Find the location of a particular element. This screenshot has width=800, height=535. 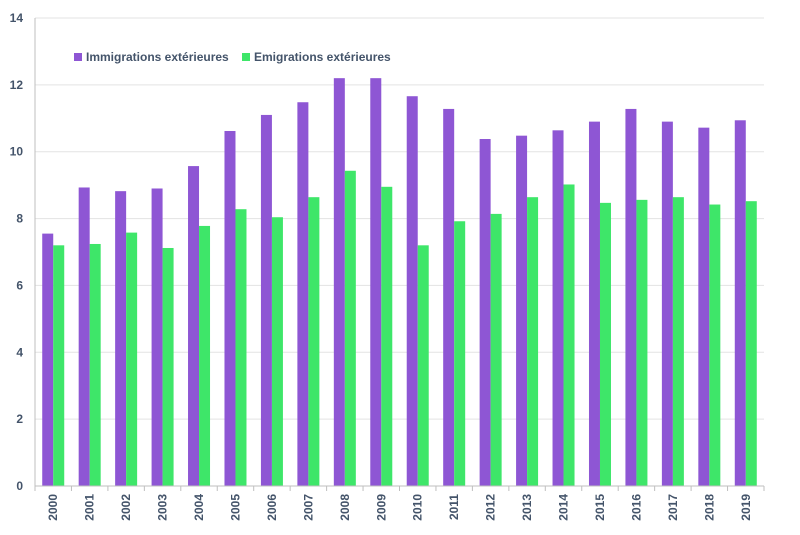

x-tick-label: 2003 is located at coordinates (163, 507).